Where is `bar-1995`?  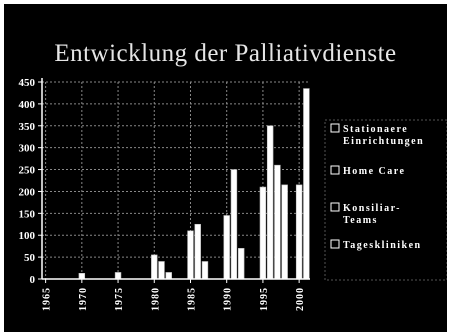
bar-1995 is located at coordinates (263, 233).